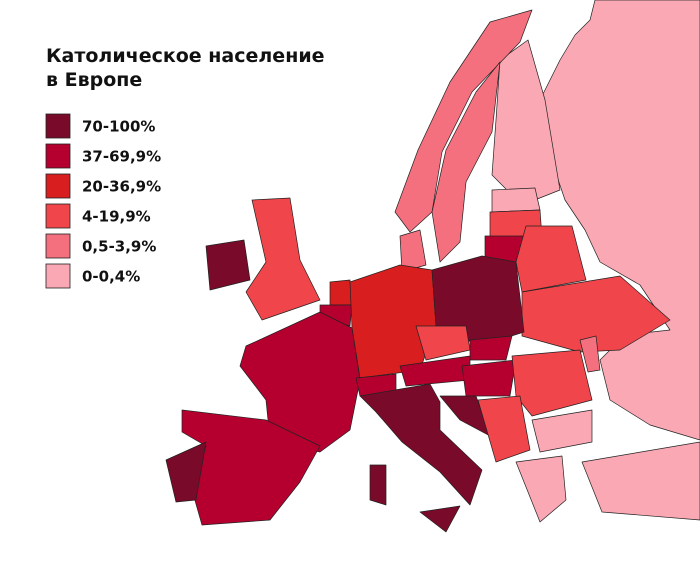 The width and height of the screenshot is (700, 587). Describe the element at coordinates (489, 378) in the screenshot. I see `hungary` at that location.